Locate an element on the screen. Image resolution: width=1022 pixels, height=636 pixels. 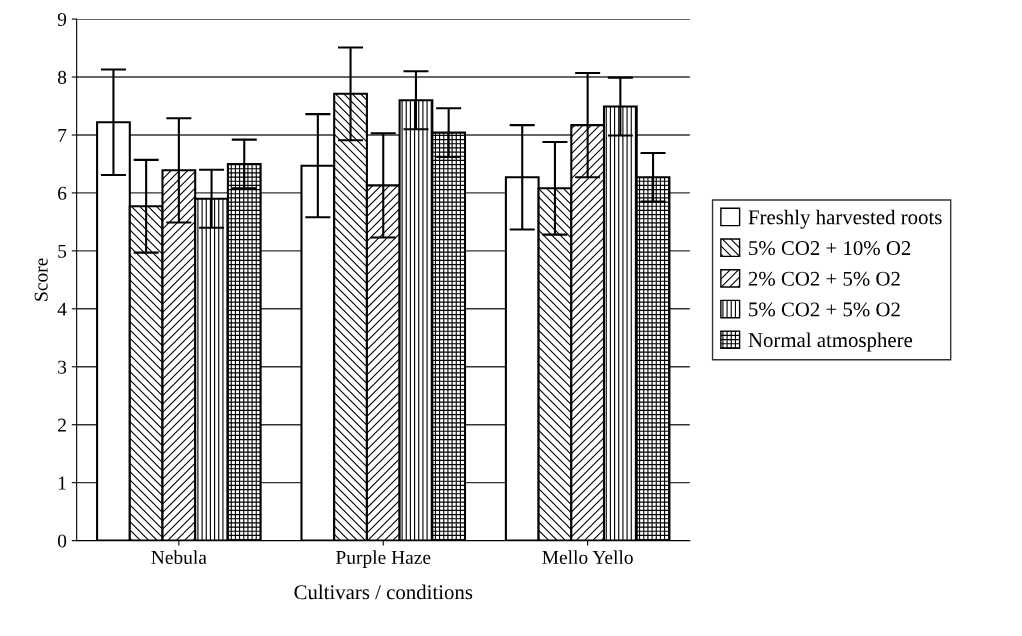
legend-label: 5% CO2 + 10% O2 is located at coordinates (830, 248).